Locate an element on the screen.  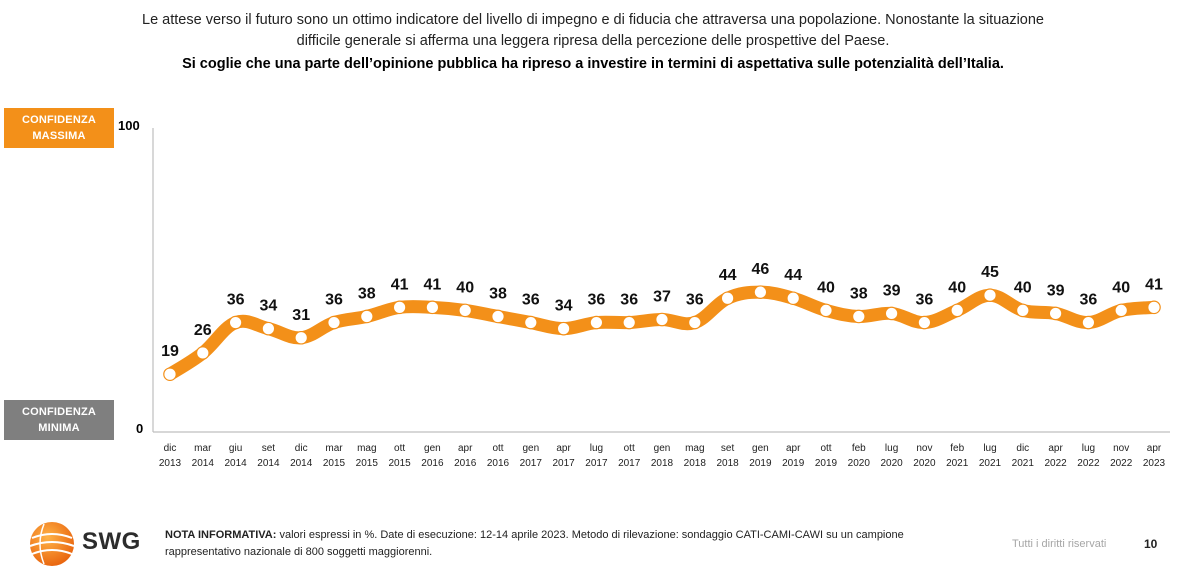
data-label: 37 is located at coordinates (662, 297).